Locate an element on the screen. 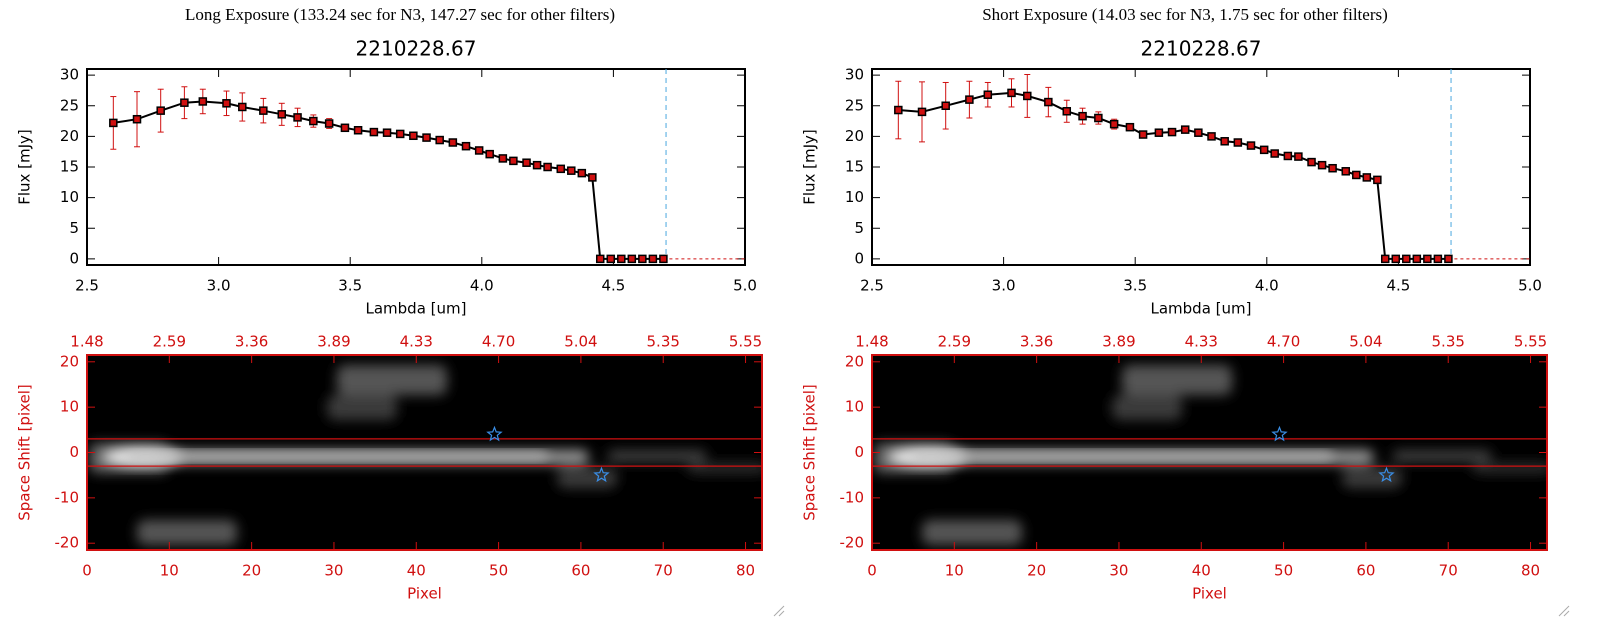 Image resolution: width=1600 pixels, height=630 pixels. x2-tick-label: 5.04 is located at coordinates (1365, 342).